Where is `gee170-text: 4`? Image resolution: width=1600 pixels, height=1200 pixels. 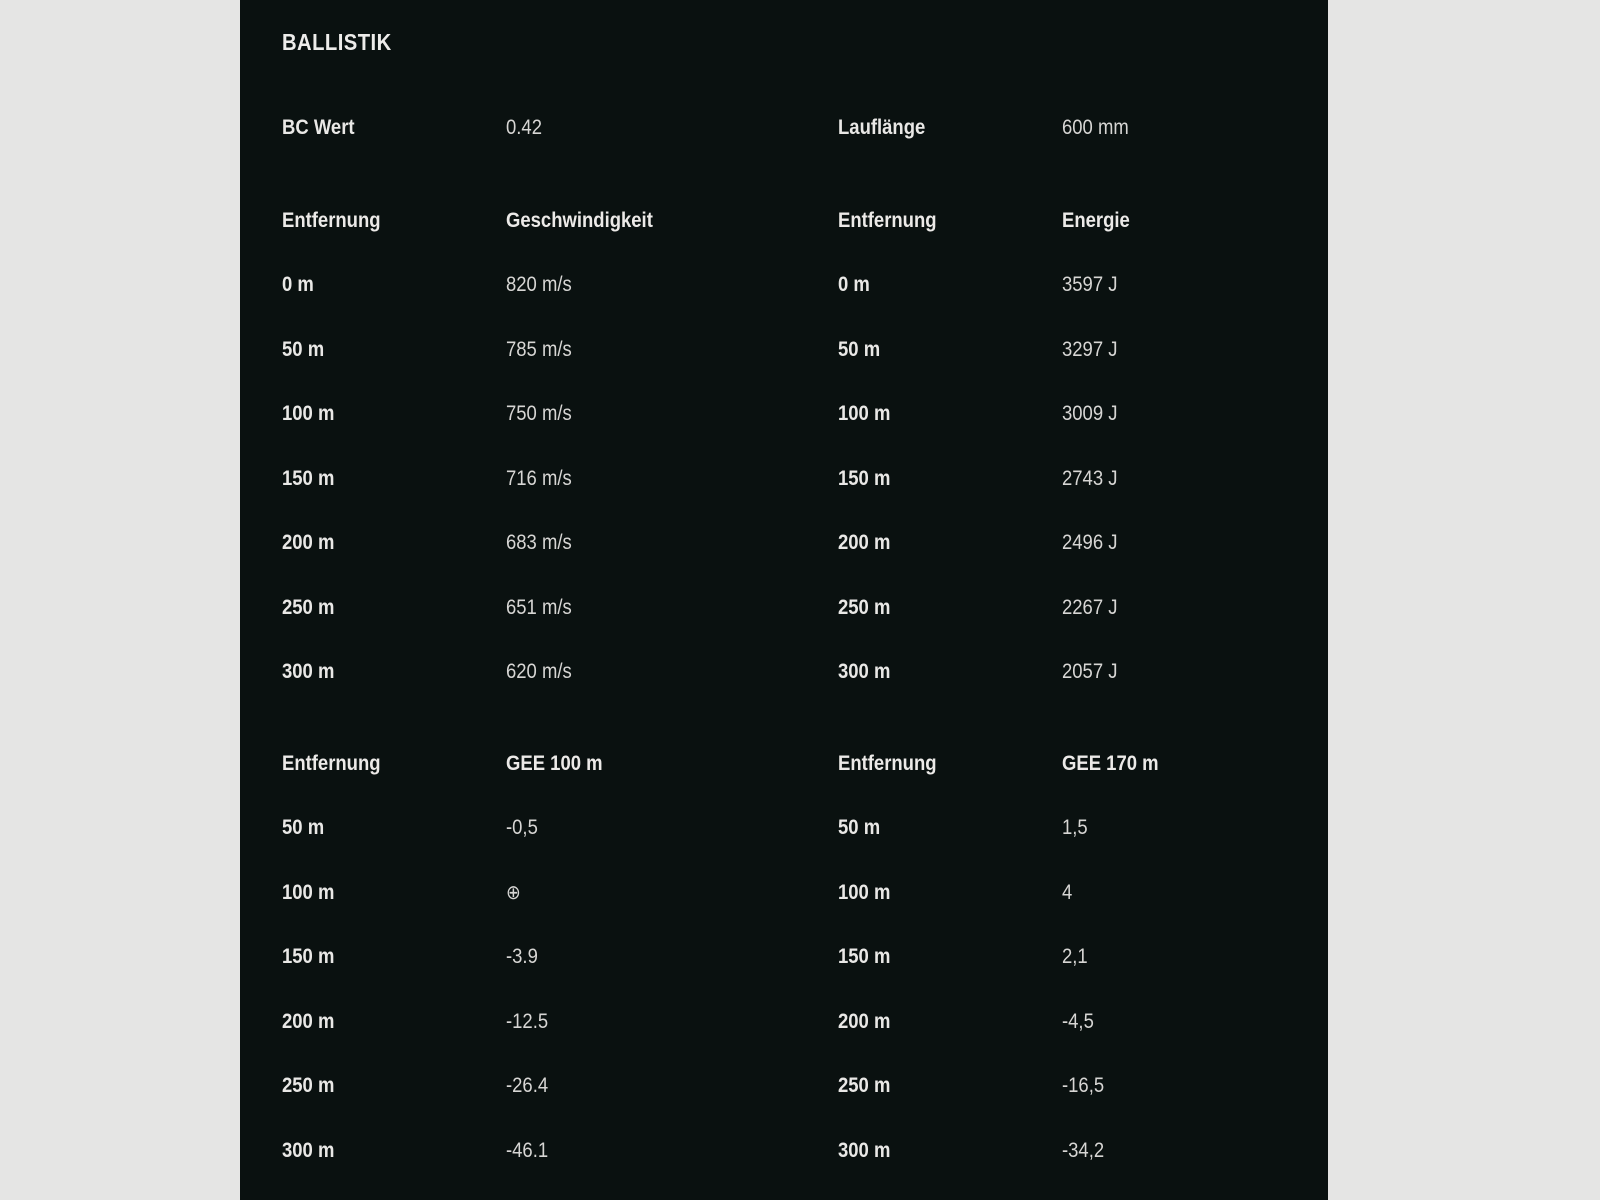 gee170-text: 4 is located at coordinates (1067, 892).